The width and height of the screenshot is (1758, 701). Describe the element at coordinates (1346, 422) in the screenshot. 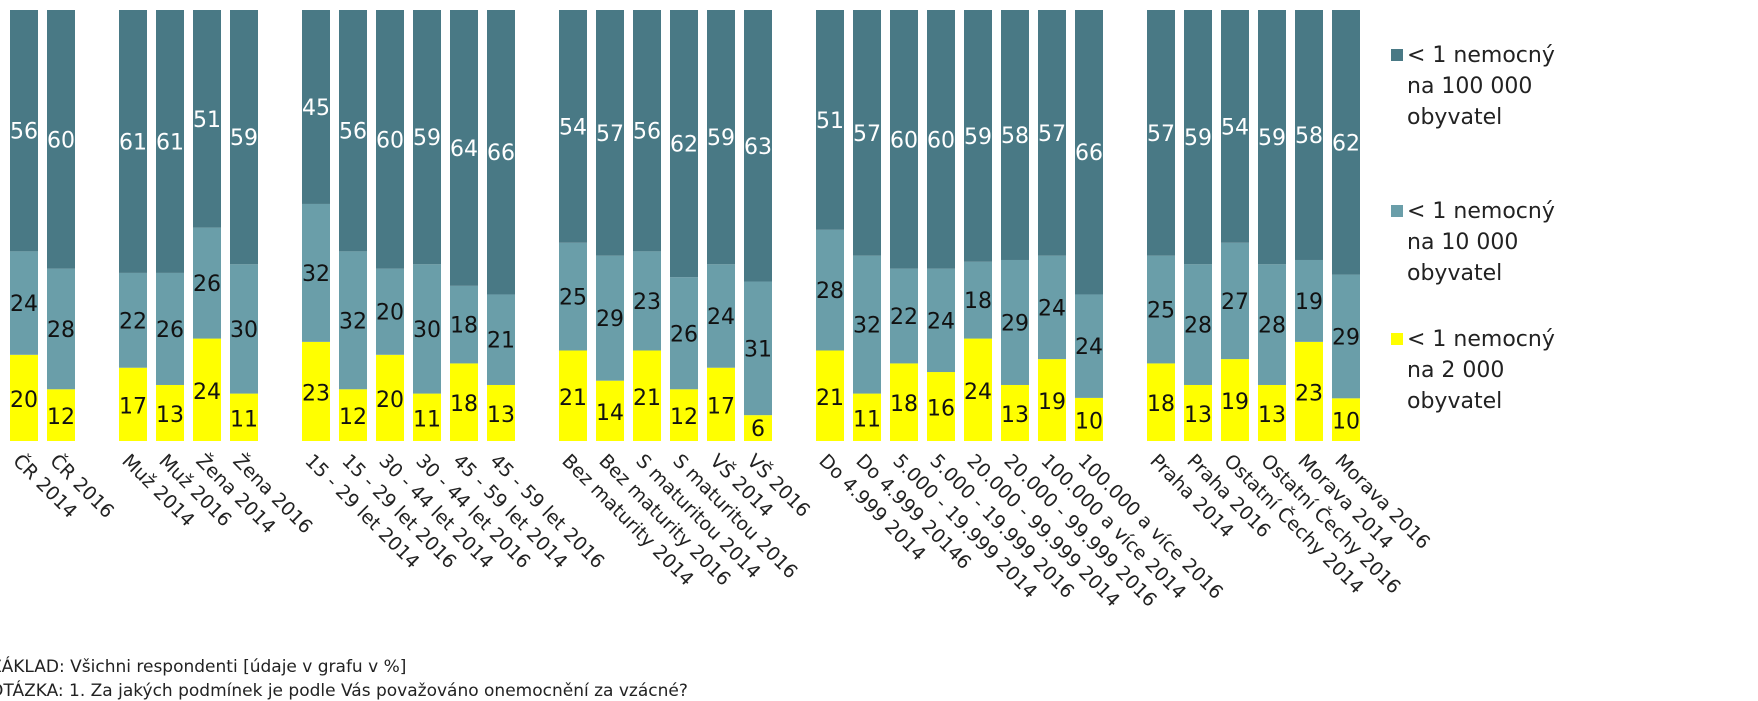

I see `data-label: 10` at that location.